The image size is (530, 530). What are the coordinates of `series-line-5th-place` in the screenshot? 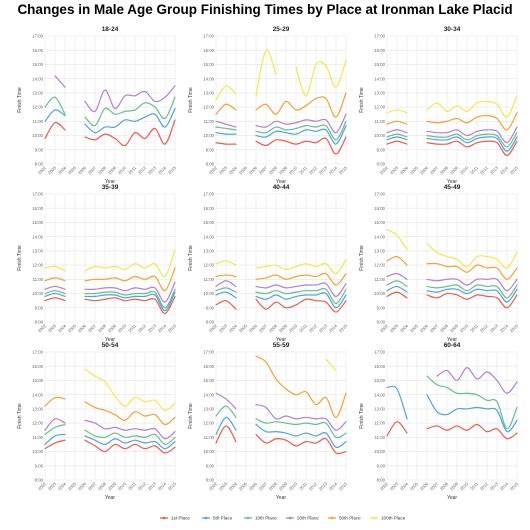 It's located at (226, 295).